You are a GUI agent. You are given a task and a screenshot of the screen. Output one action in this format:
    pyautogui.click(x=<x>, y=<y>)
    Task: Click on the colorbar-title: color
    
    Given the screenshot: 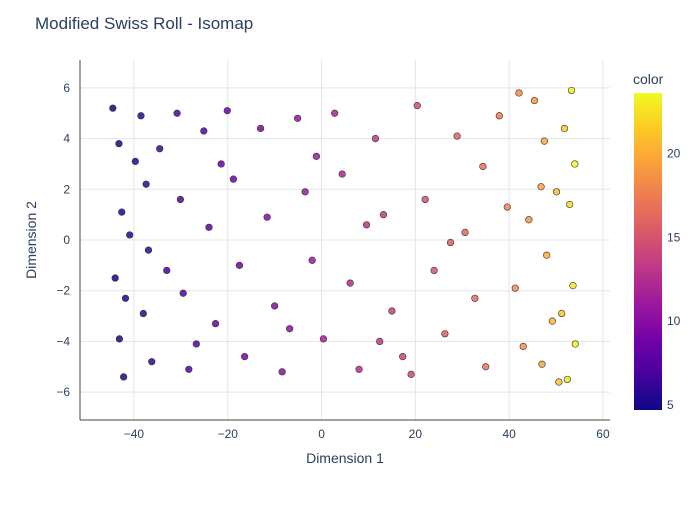 What is the action you would take?
    pyautogui.click(x=648, y=79)
    